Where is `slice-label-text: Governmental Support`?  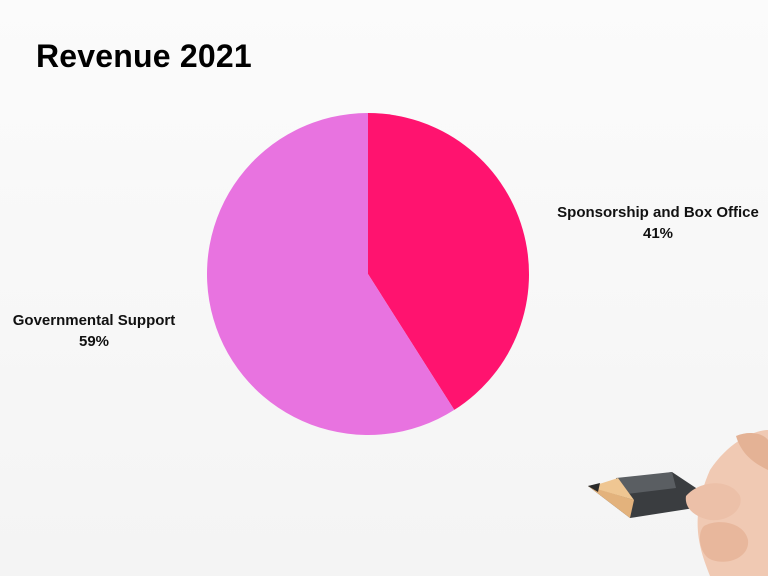 slice-label-text: Governmental Support is located at coordinates (94, 320).